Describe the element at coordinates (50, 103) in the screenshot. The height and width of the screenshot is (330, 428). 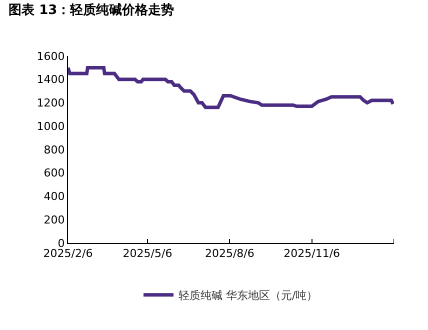
I see `y-tick-label: 1200` at that location.